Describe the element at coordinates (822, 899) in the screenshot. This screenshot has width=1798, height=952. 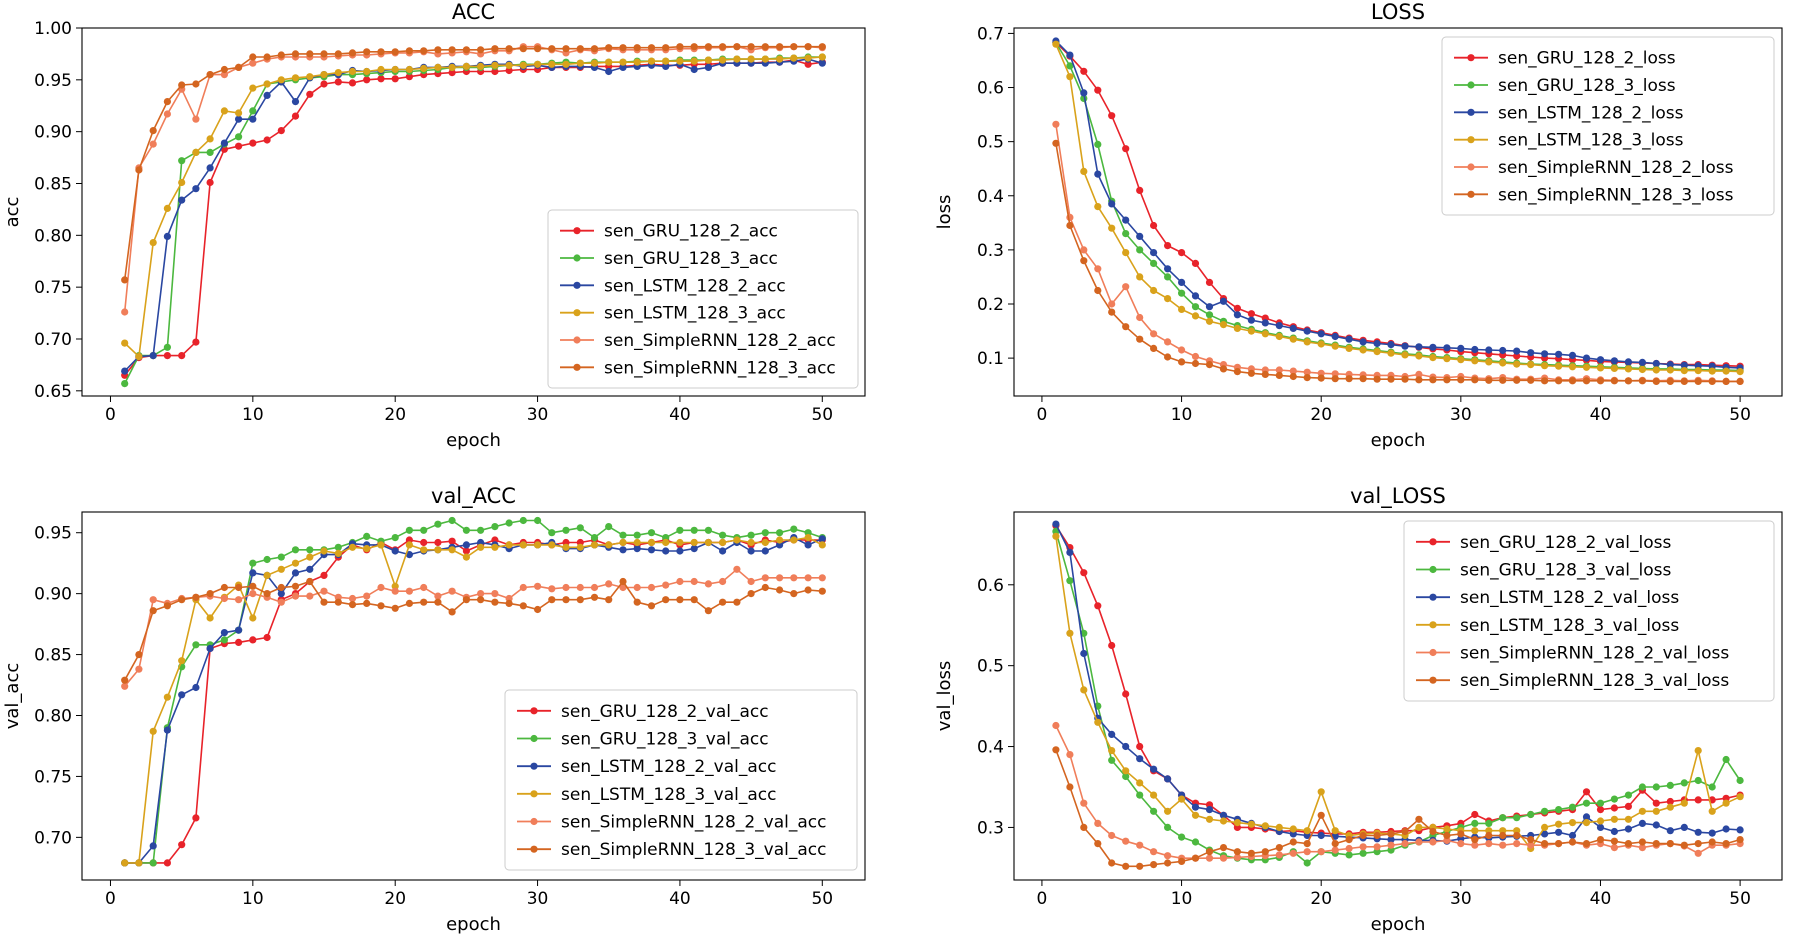
I see `x-tick-label: 50` at that location.